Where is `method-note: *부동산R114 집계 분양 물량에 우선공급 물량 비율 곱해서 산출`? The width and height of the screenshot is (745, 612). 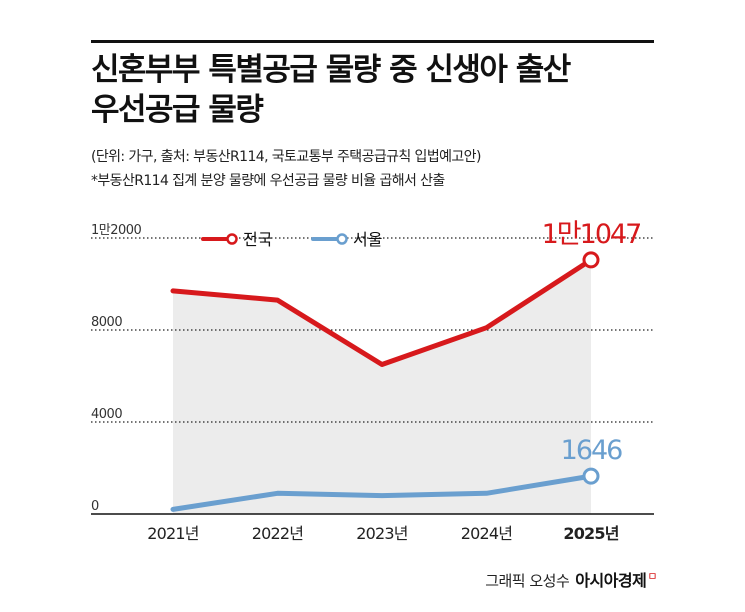 method-note: *부동산R114 집계 분양 물량에 우선공급 물량 비율 곱해서 산출 is located at coordinates (268, 181).